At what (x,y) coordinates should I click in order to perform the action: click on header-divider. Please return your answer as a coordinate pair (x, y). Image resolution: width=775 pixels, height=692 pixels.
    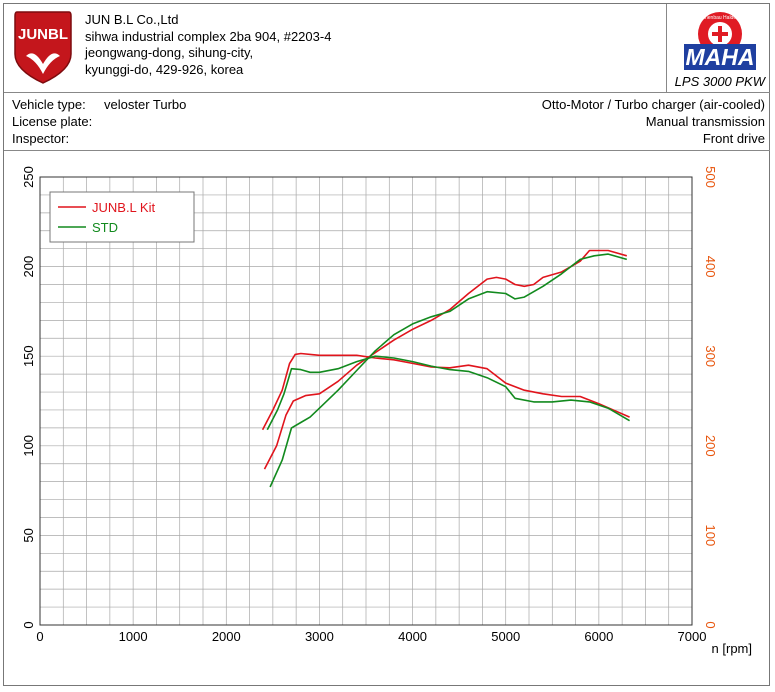
    Looking at the image, I should click on (387, 92).